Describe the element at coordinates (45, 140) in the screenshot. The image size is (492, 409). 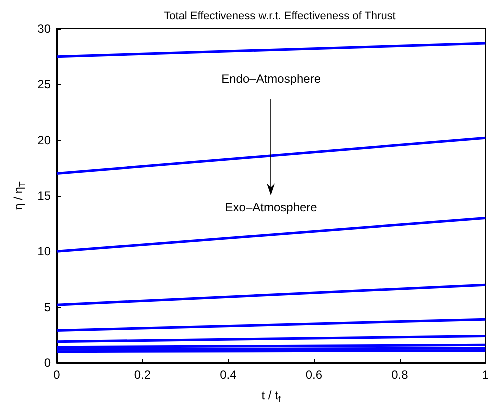
I see `y-tick-label: 20` at that location.